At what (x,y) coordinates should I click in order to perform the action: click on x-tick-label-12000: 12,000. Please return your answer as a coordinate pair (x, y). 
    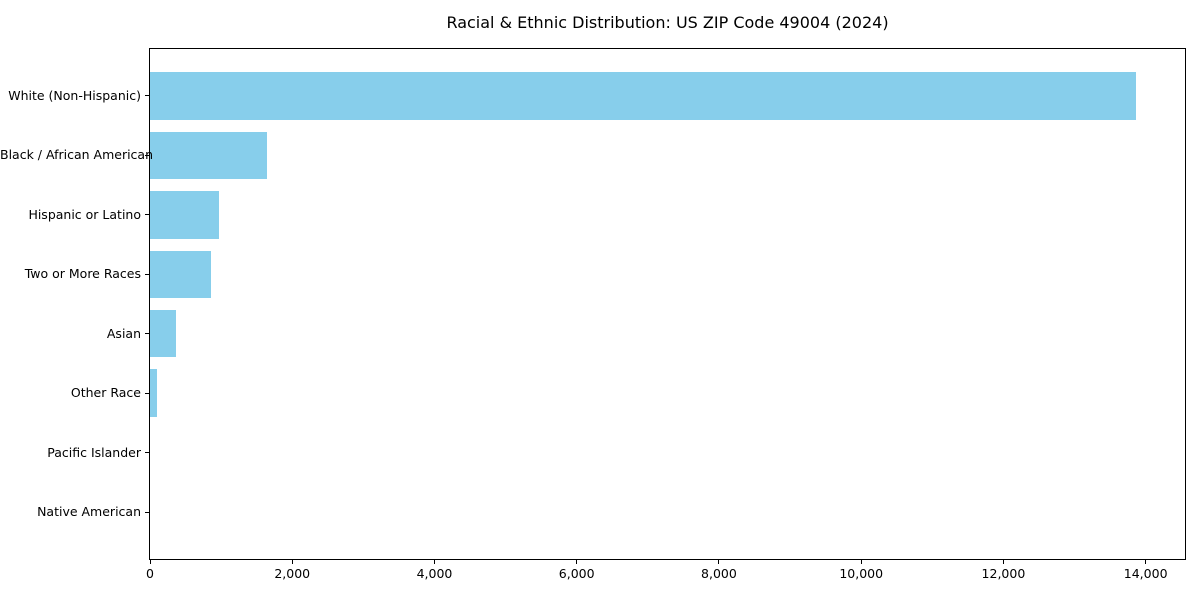
    Looking at the image, I should click on (1003, 573).